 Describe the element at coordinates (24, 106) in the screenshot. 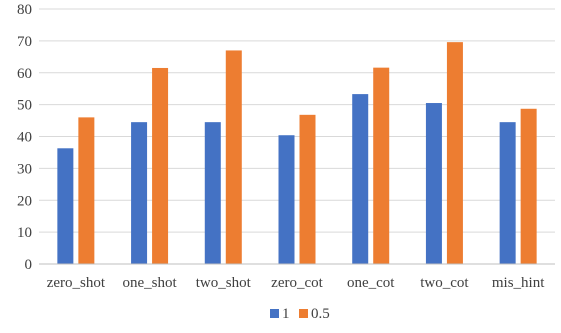

I see `y-tick-label: 50` at that location.